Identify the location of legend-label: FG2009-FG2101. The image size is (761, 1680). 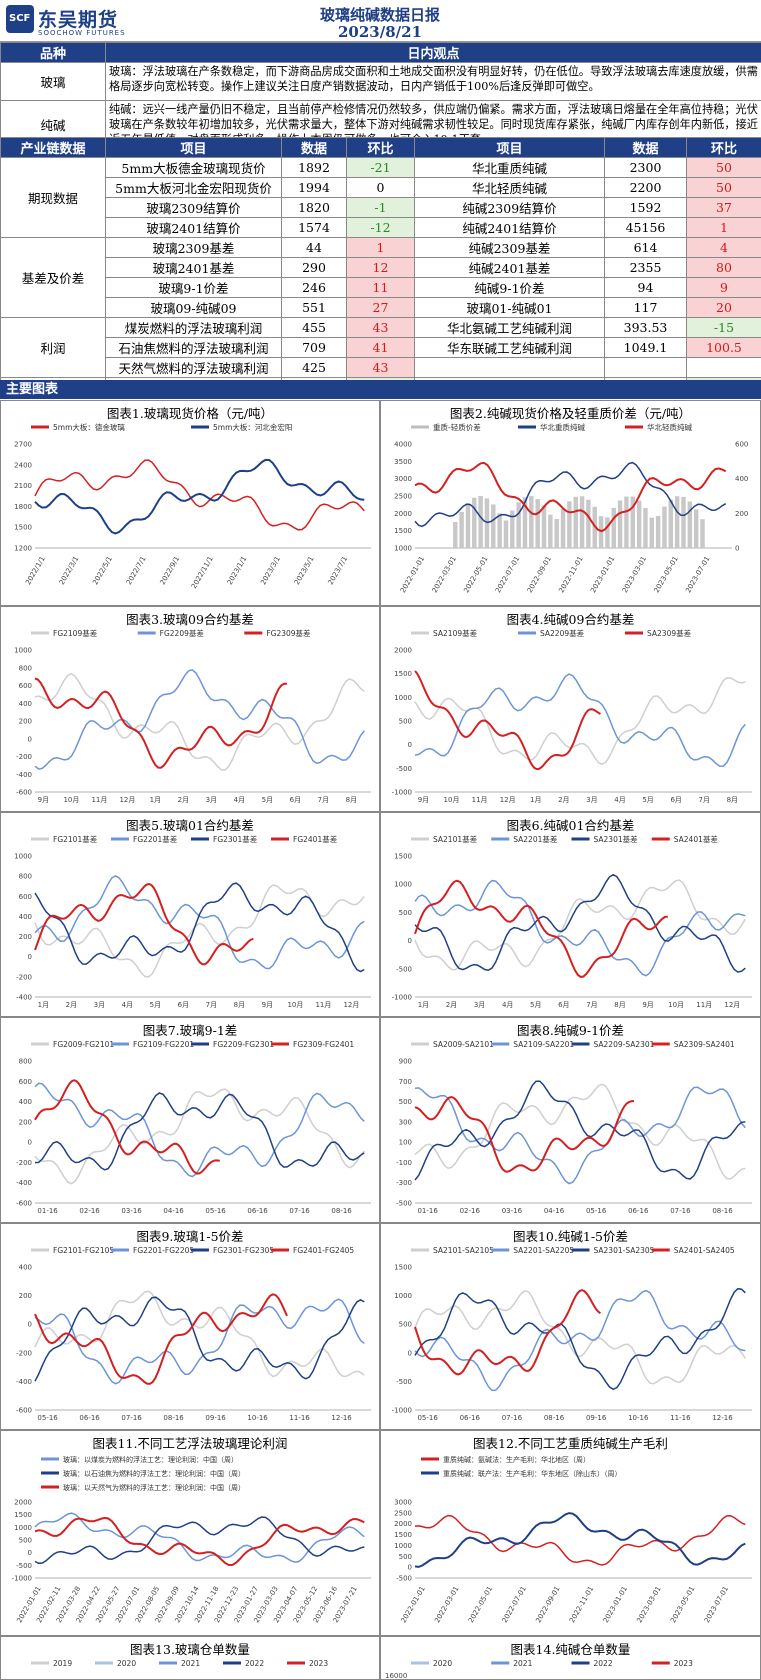
(83, 1044).